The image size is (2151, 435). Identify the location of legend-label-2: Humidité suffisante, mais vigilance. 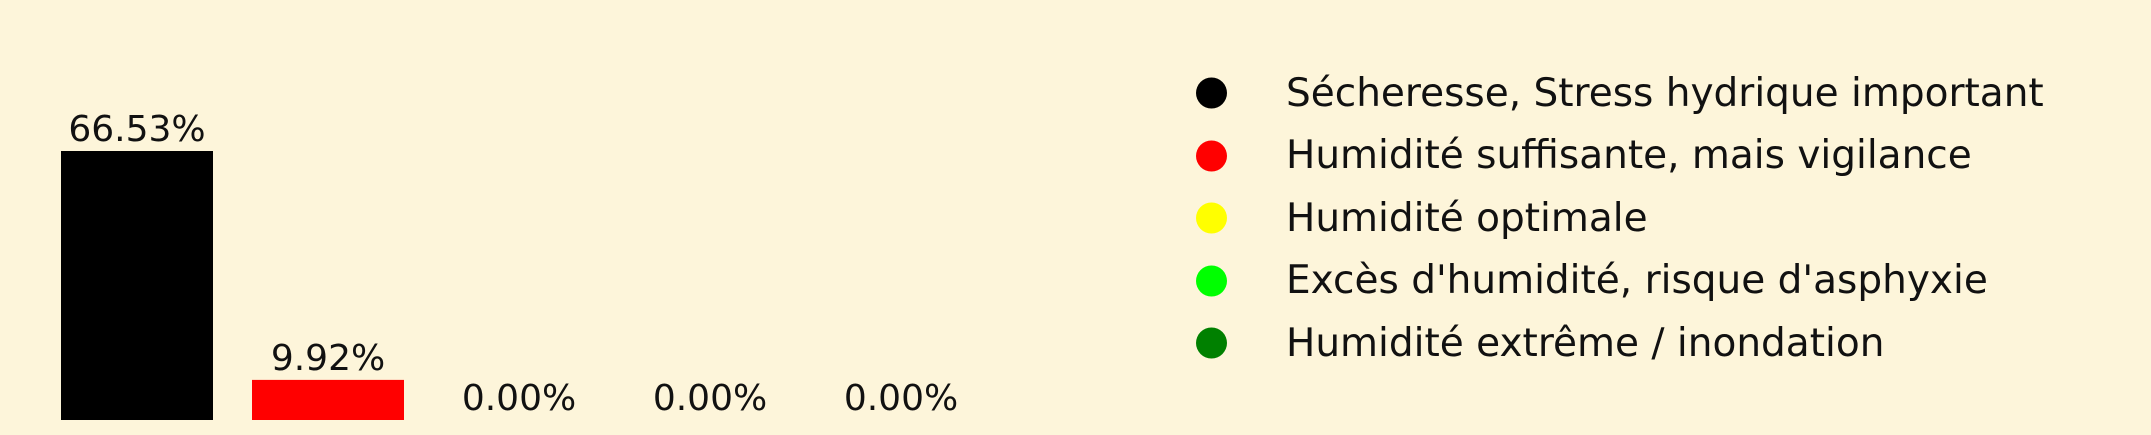
(1629, 156).